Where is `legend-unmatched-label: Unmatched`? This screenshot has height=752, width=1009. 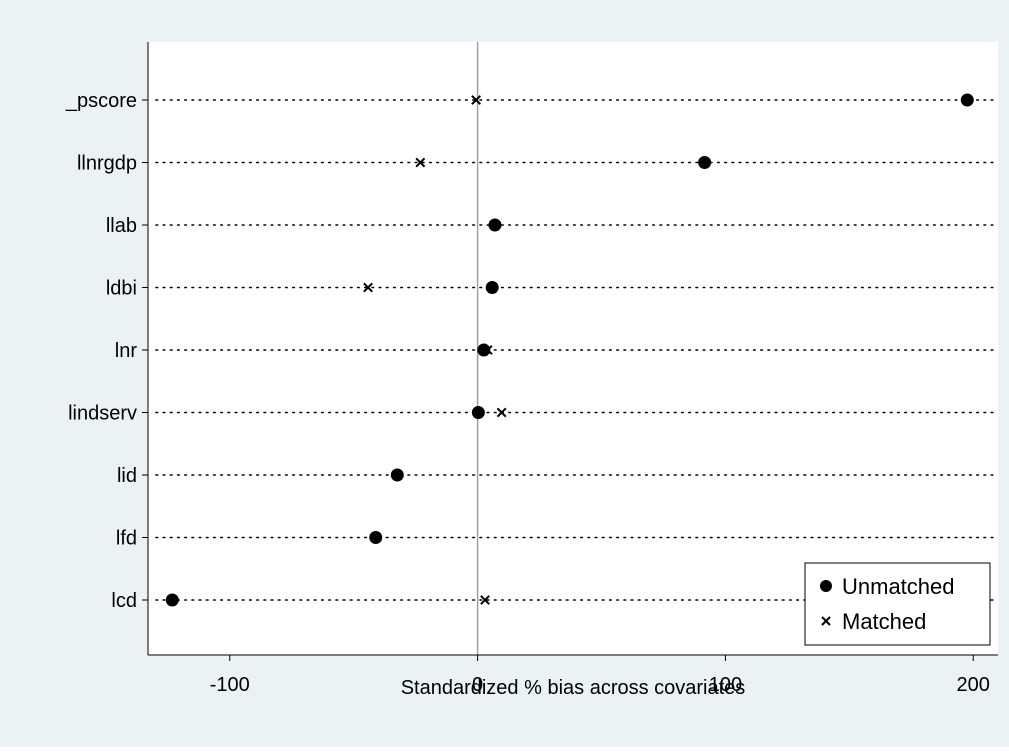 legend-unmatched-label: Unmatched is located at coordinates (898, 586).